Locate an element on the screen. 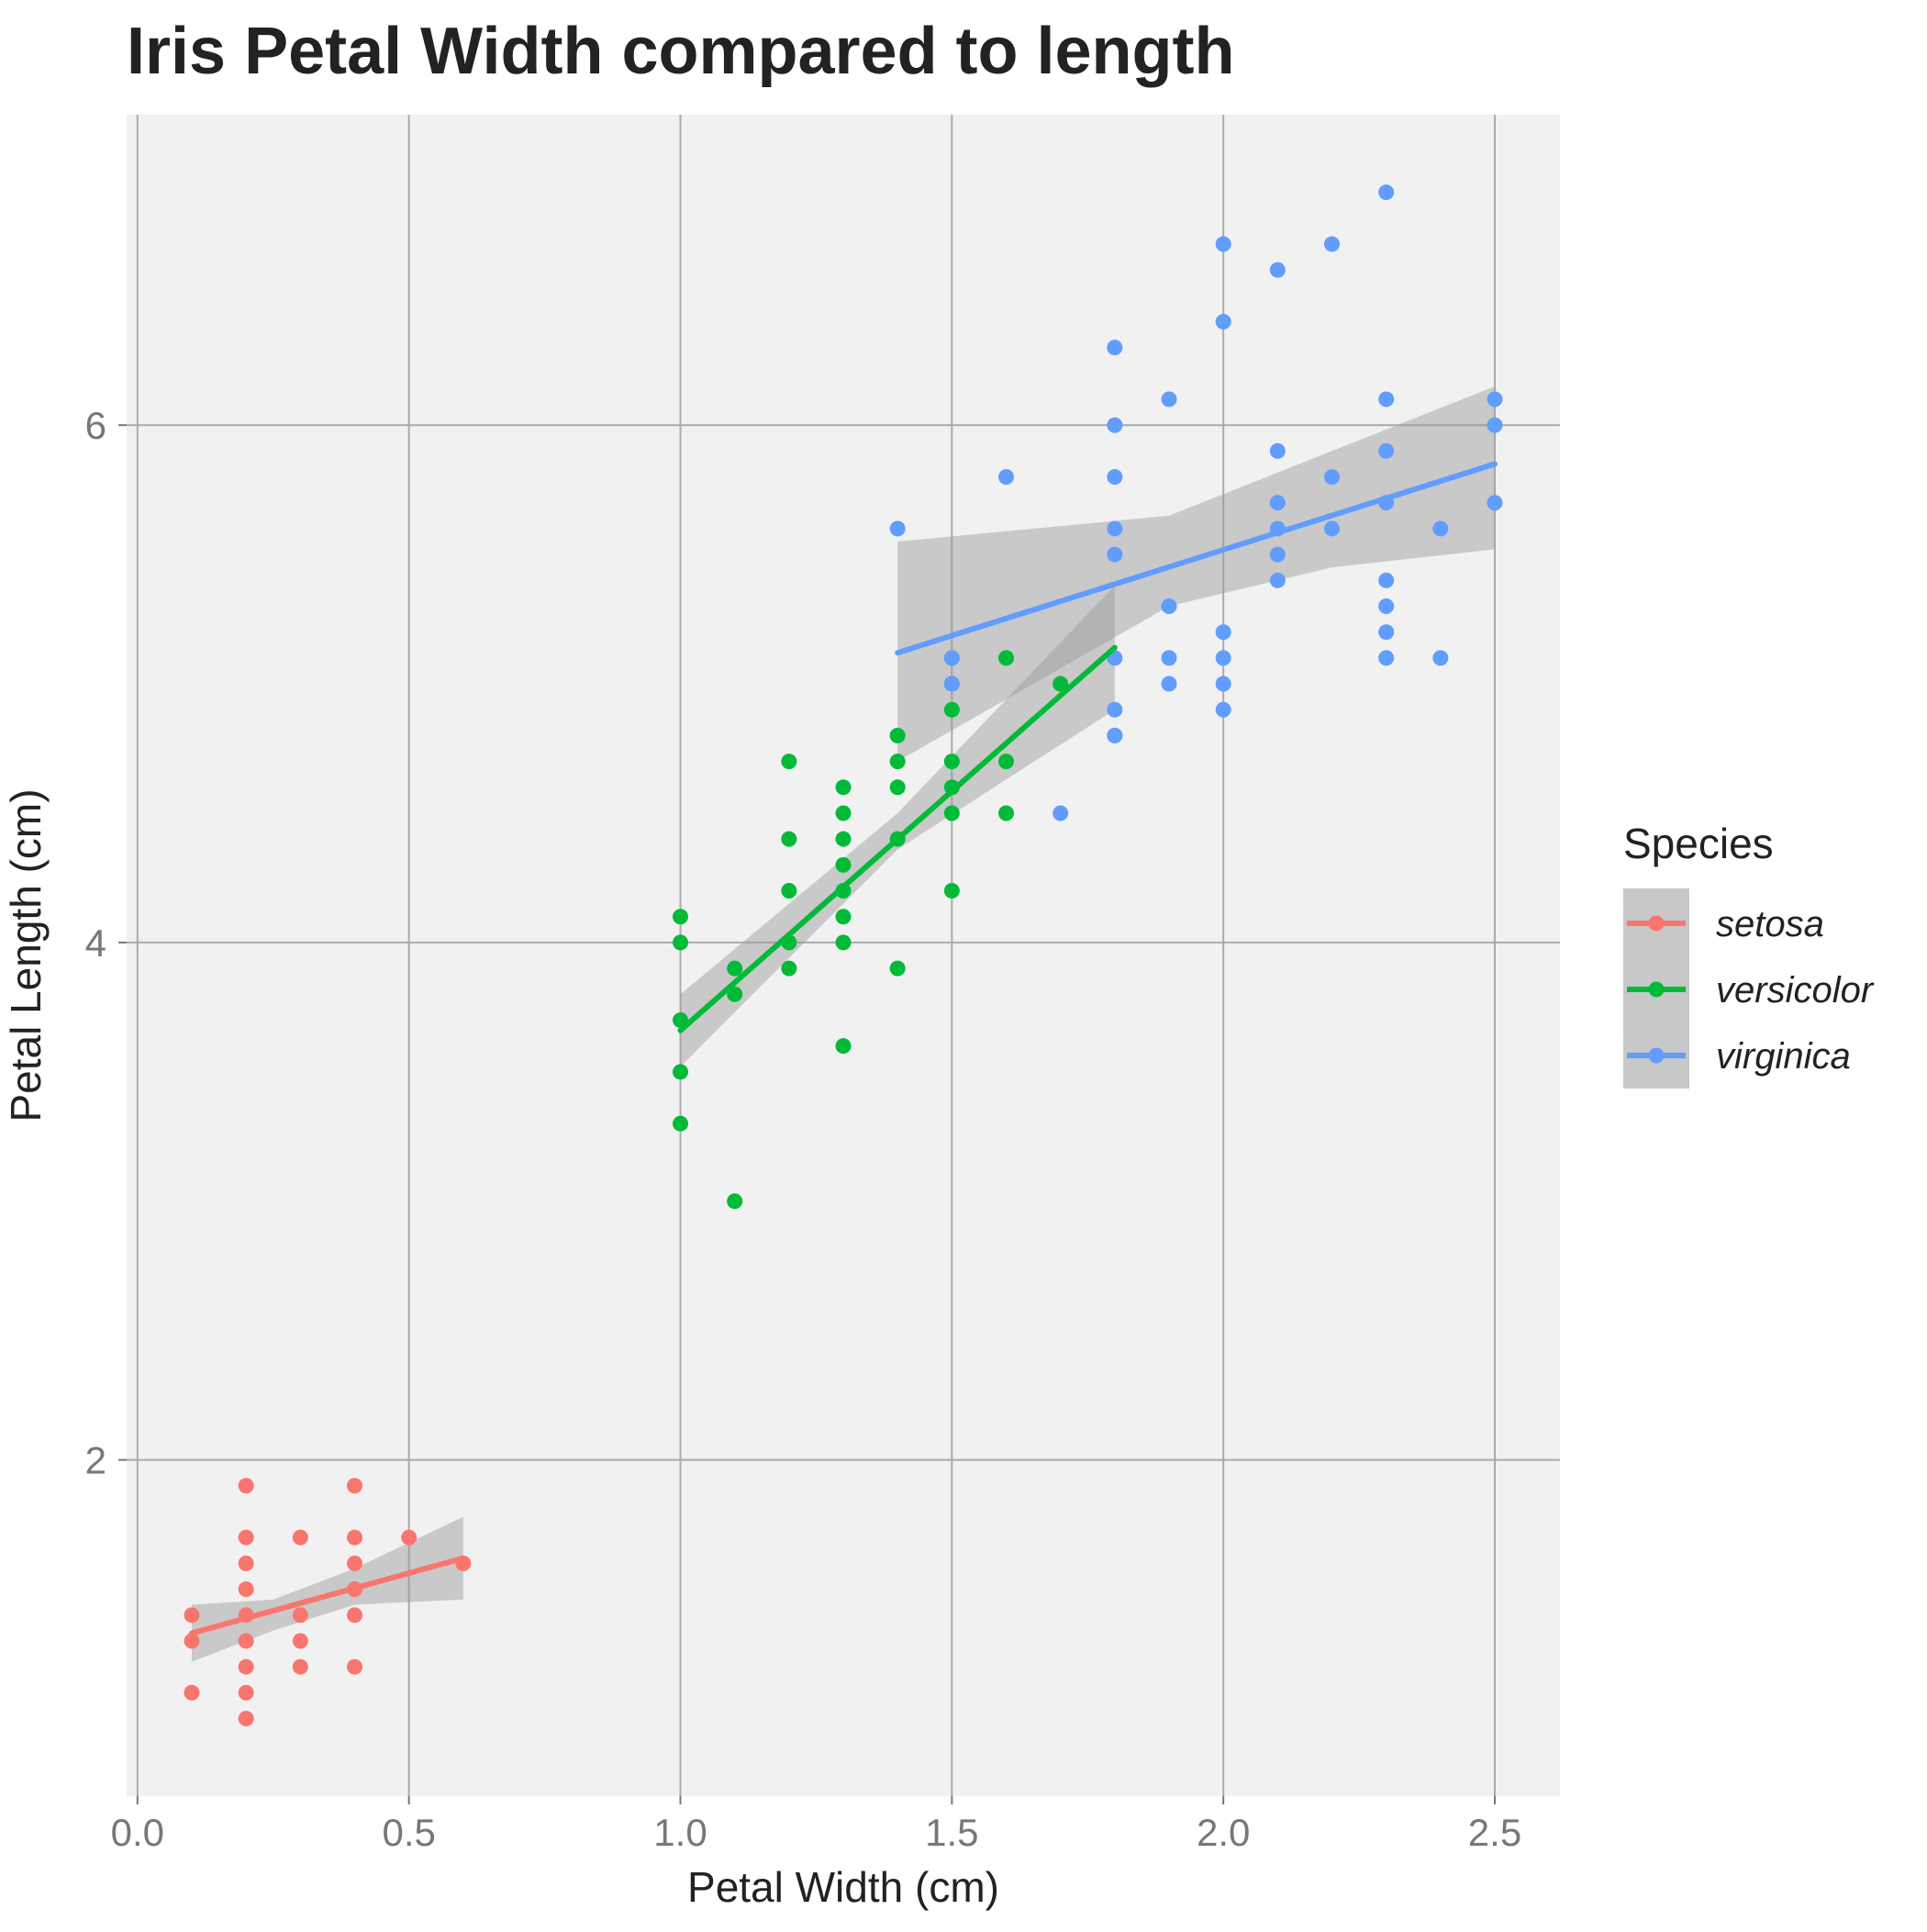 The image size is (1927, 1932). x-tick-label: 0.5 is located at coordinates (408, 1832).